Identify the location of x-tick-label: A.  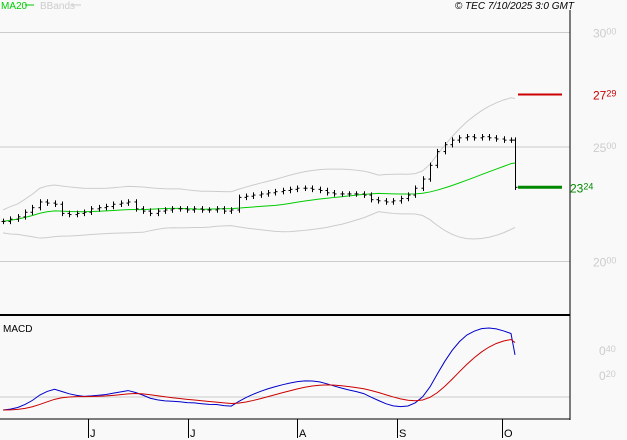
(303, 434).